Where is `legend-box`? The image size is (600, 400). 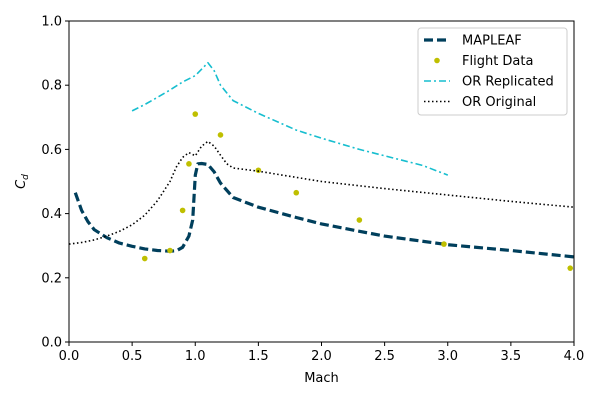
legend-box is located at coordinates (492, 71).